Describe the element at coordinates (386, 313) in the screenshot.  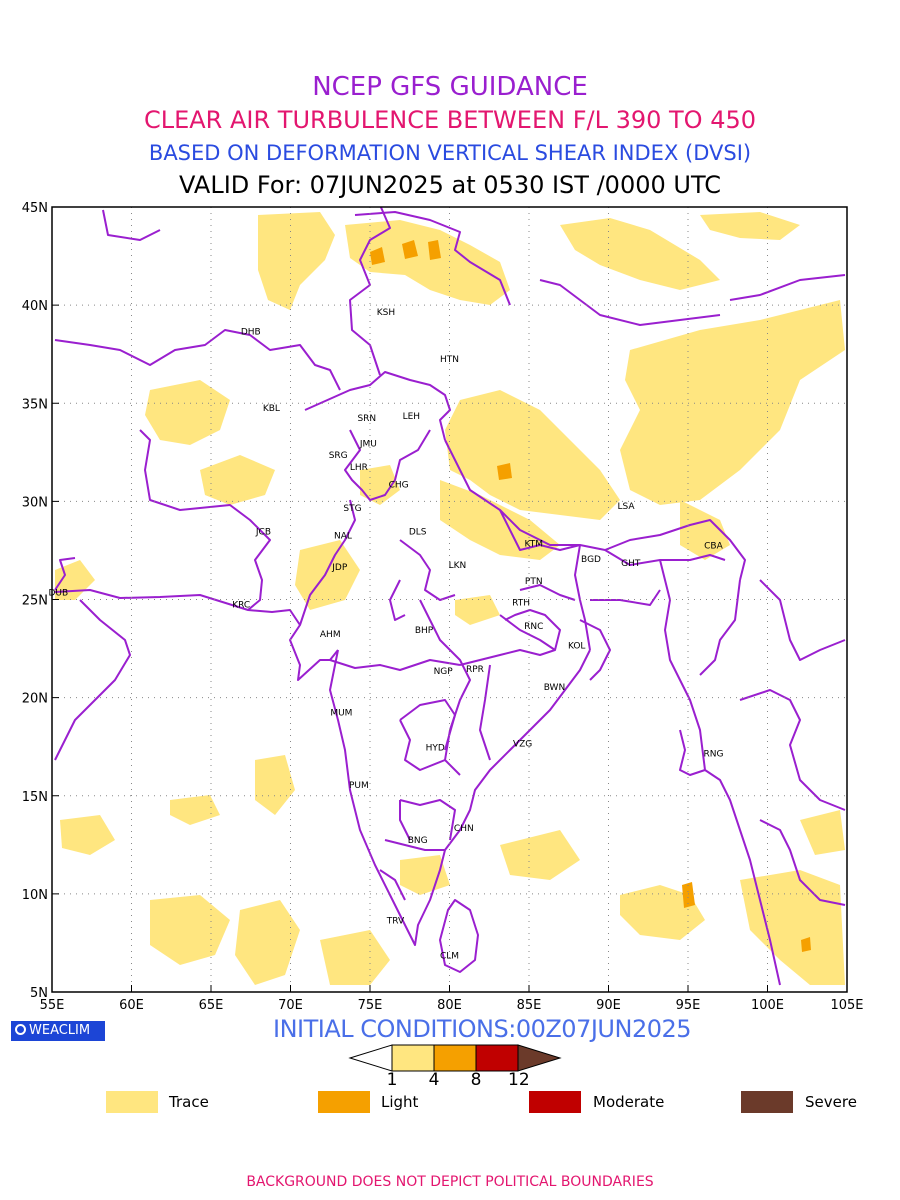
I see `station-label-ksh: KSH` at that location.